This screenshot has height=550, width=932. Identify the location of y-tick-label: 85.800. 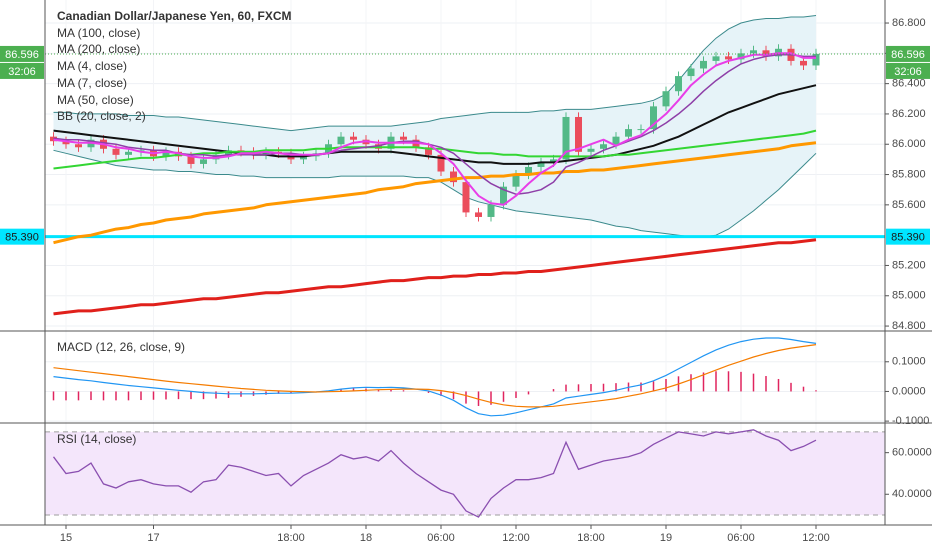
(909, 174).